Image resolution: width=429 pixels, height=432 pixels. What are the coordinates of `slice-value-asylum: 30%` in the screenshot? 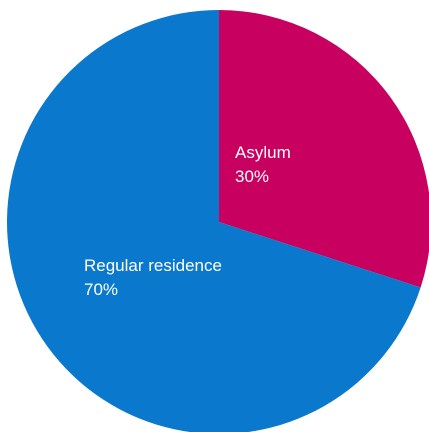 It's located at (252, 176).